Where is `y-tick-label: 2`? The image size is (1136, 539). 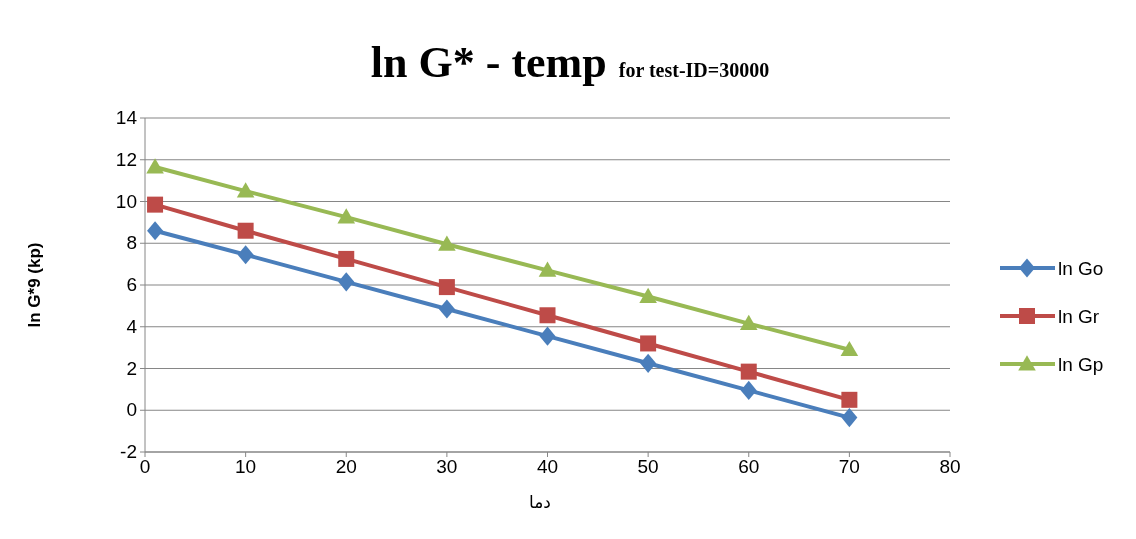
y-tick-label: 2 is located at coordinates (131, 368).